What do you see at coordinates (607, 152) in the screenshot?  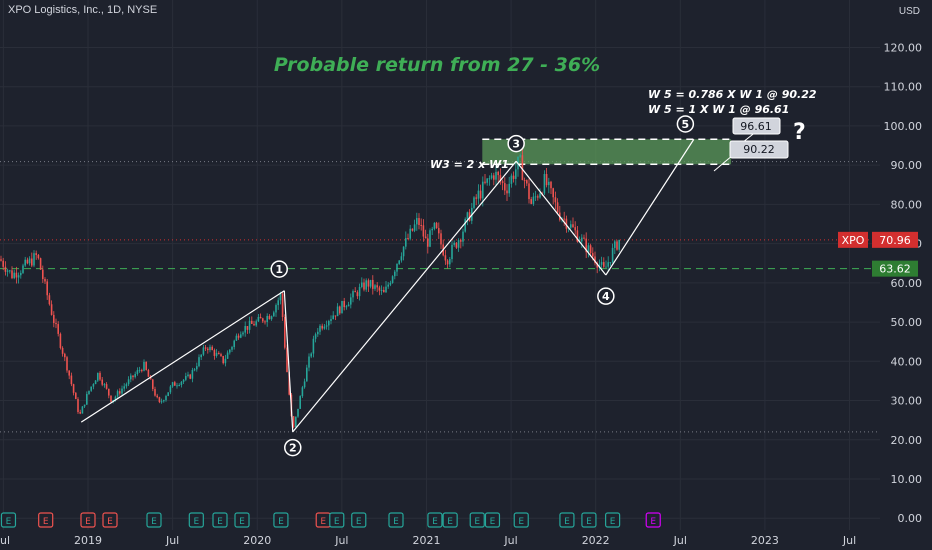 I see `target-zone` at bounding box center [607, 152].